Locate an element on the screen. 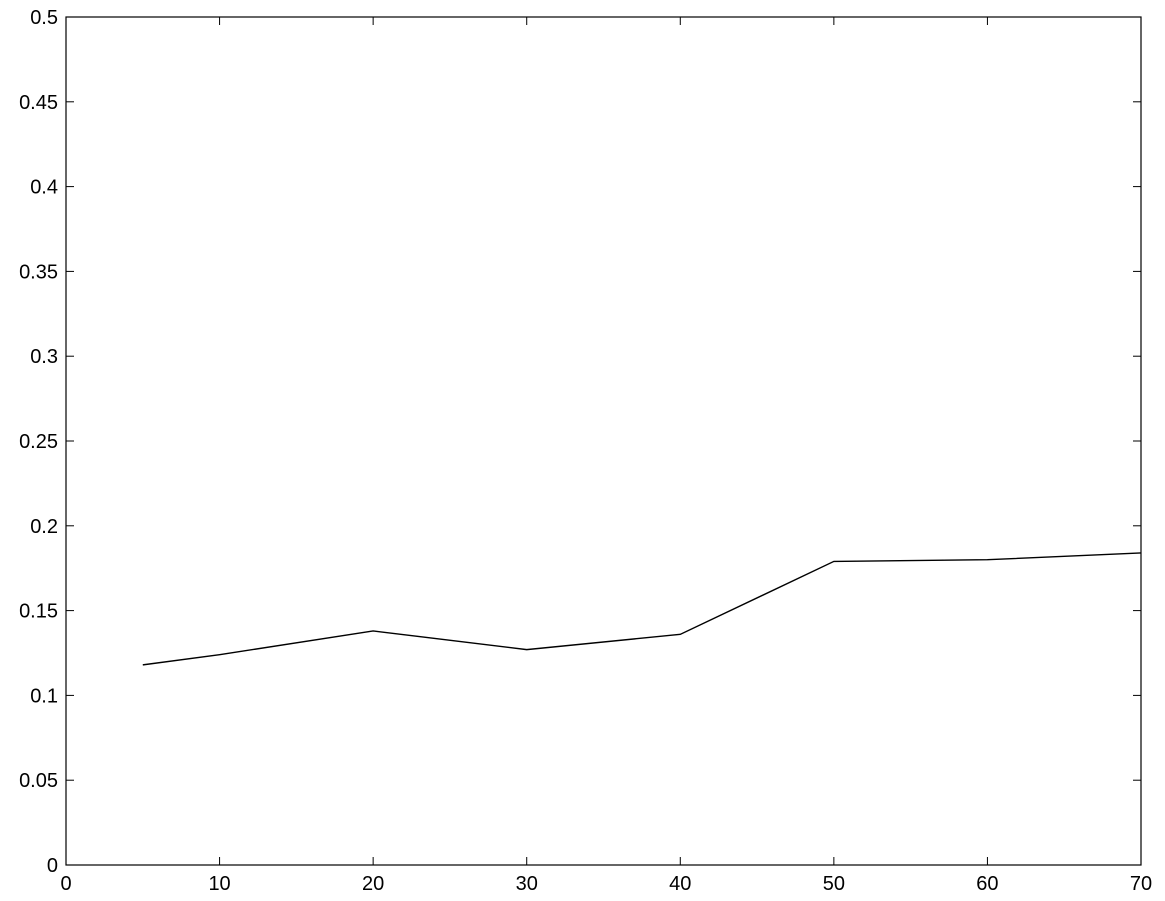 This screenshot has height=901, width=1165. x-tick-label: 70 is located at coordinates (1141, 884).